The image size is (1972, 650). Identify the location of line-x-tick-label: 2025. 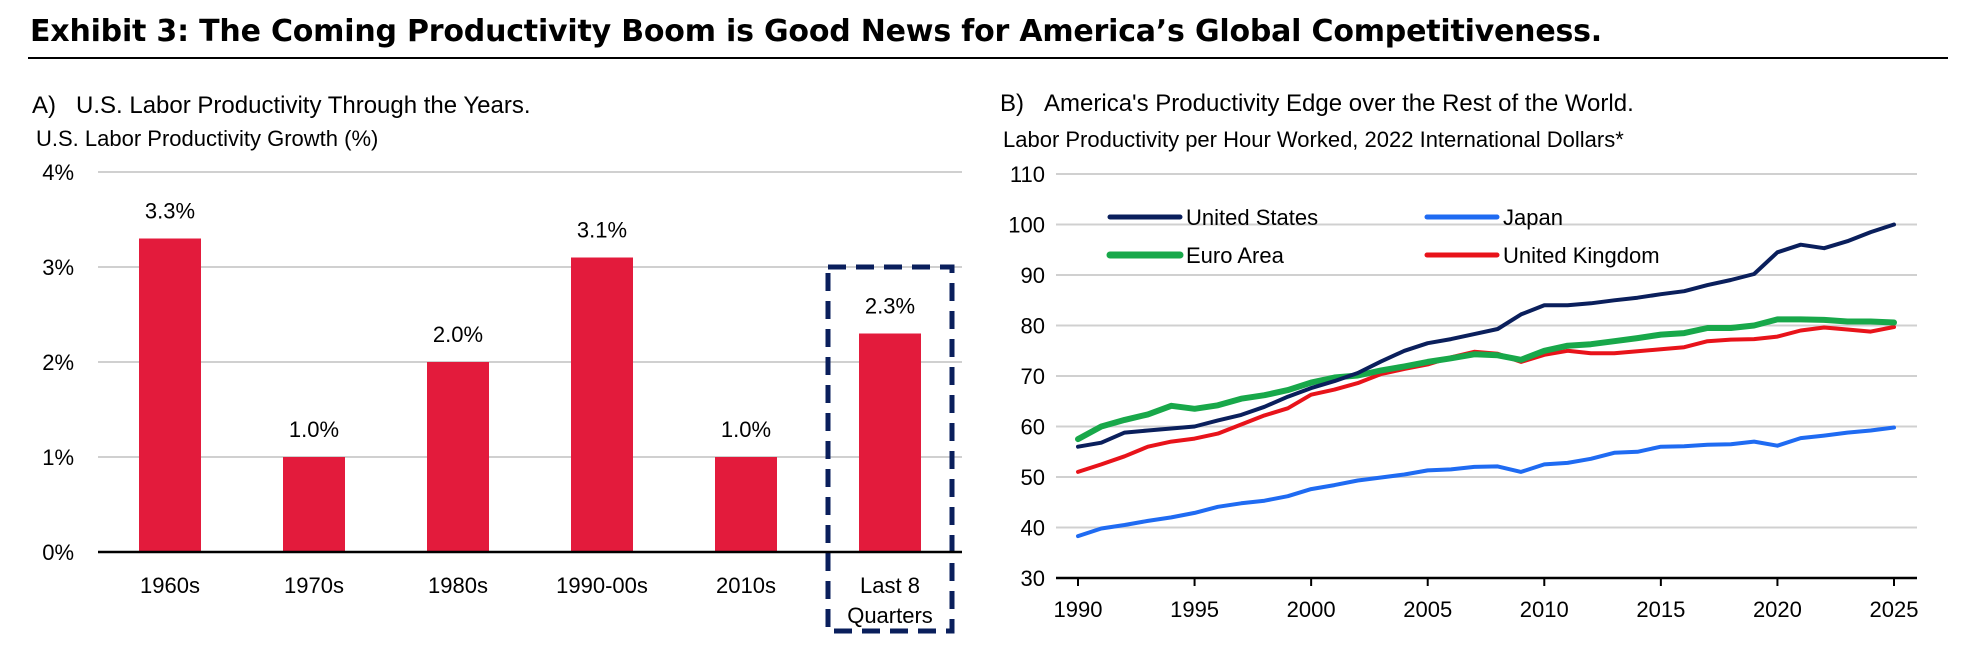
(1894, 609).